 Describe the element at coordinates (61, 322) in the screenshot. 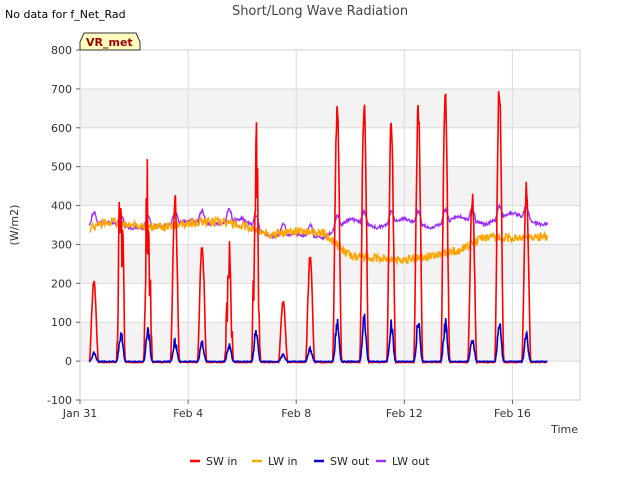

I see `y-tick-label: 100` at that location.